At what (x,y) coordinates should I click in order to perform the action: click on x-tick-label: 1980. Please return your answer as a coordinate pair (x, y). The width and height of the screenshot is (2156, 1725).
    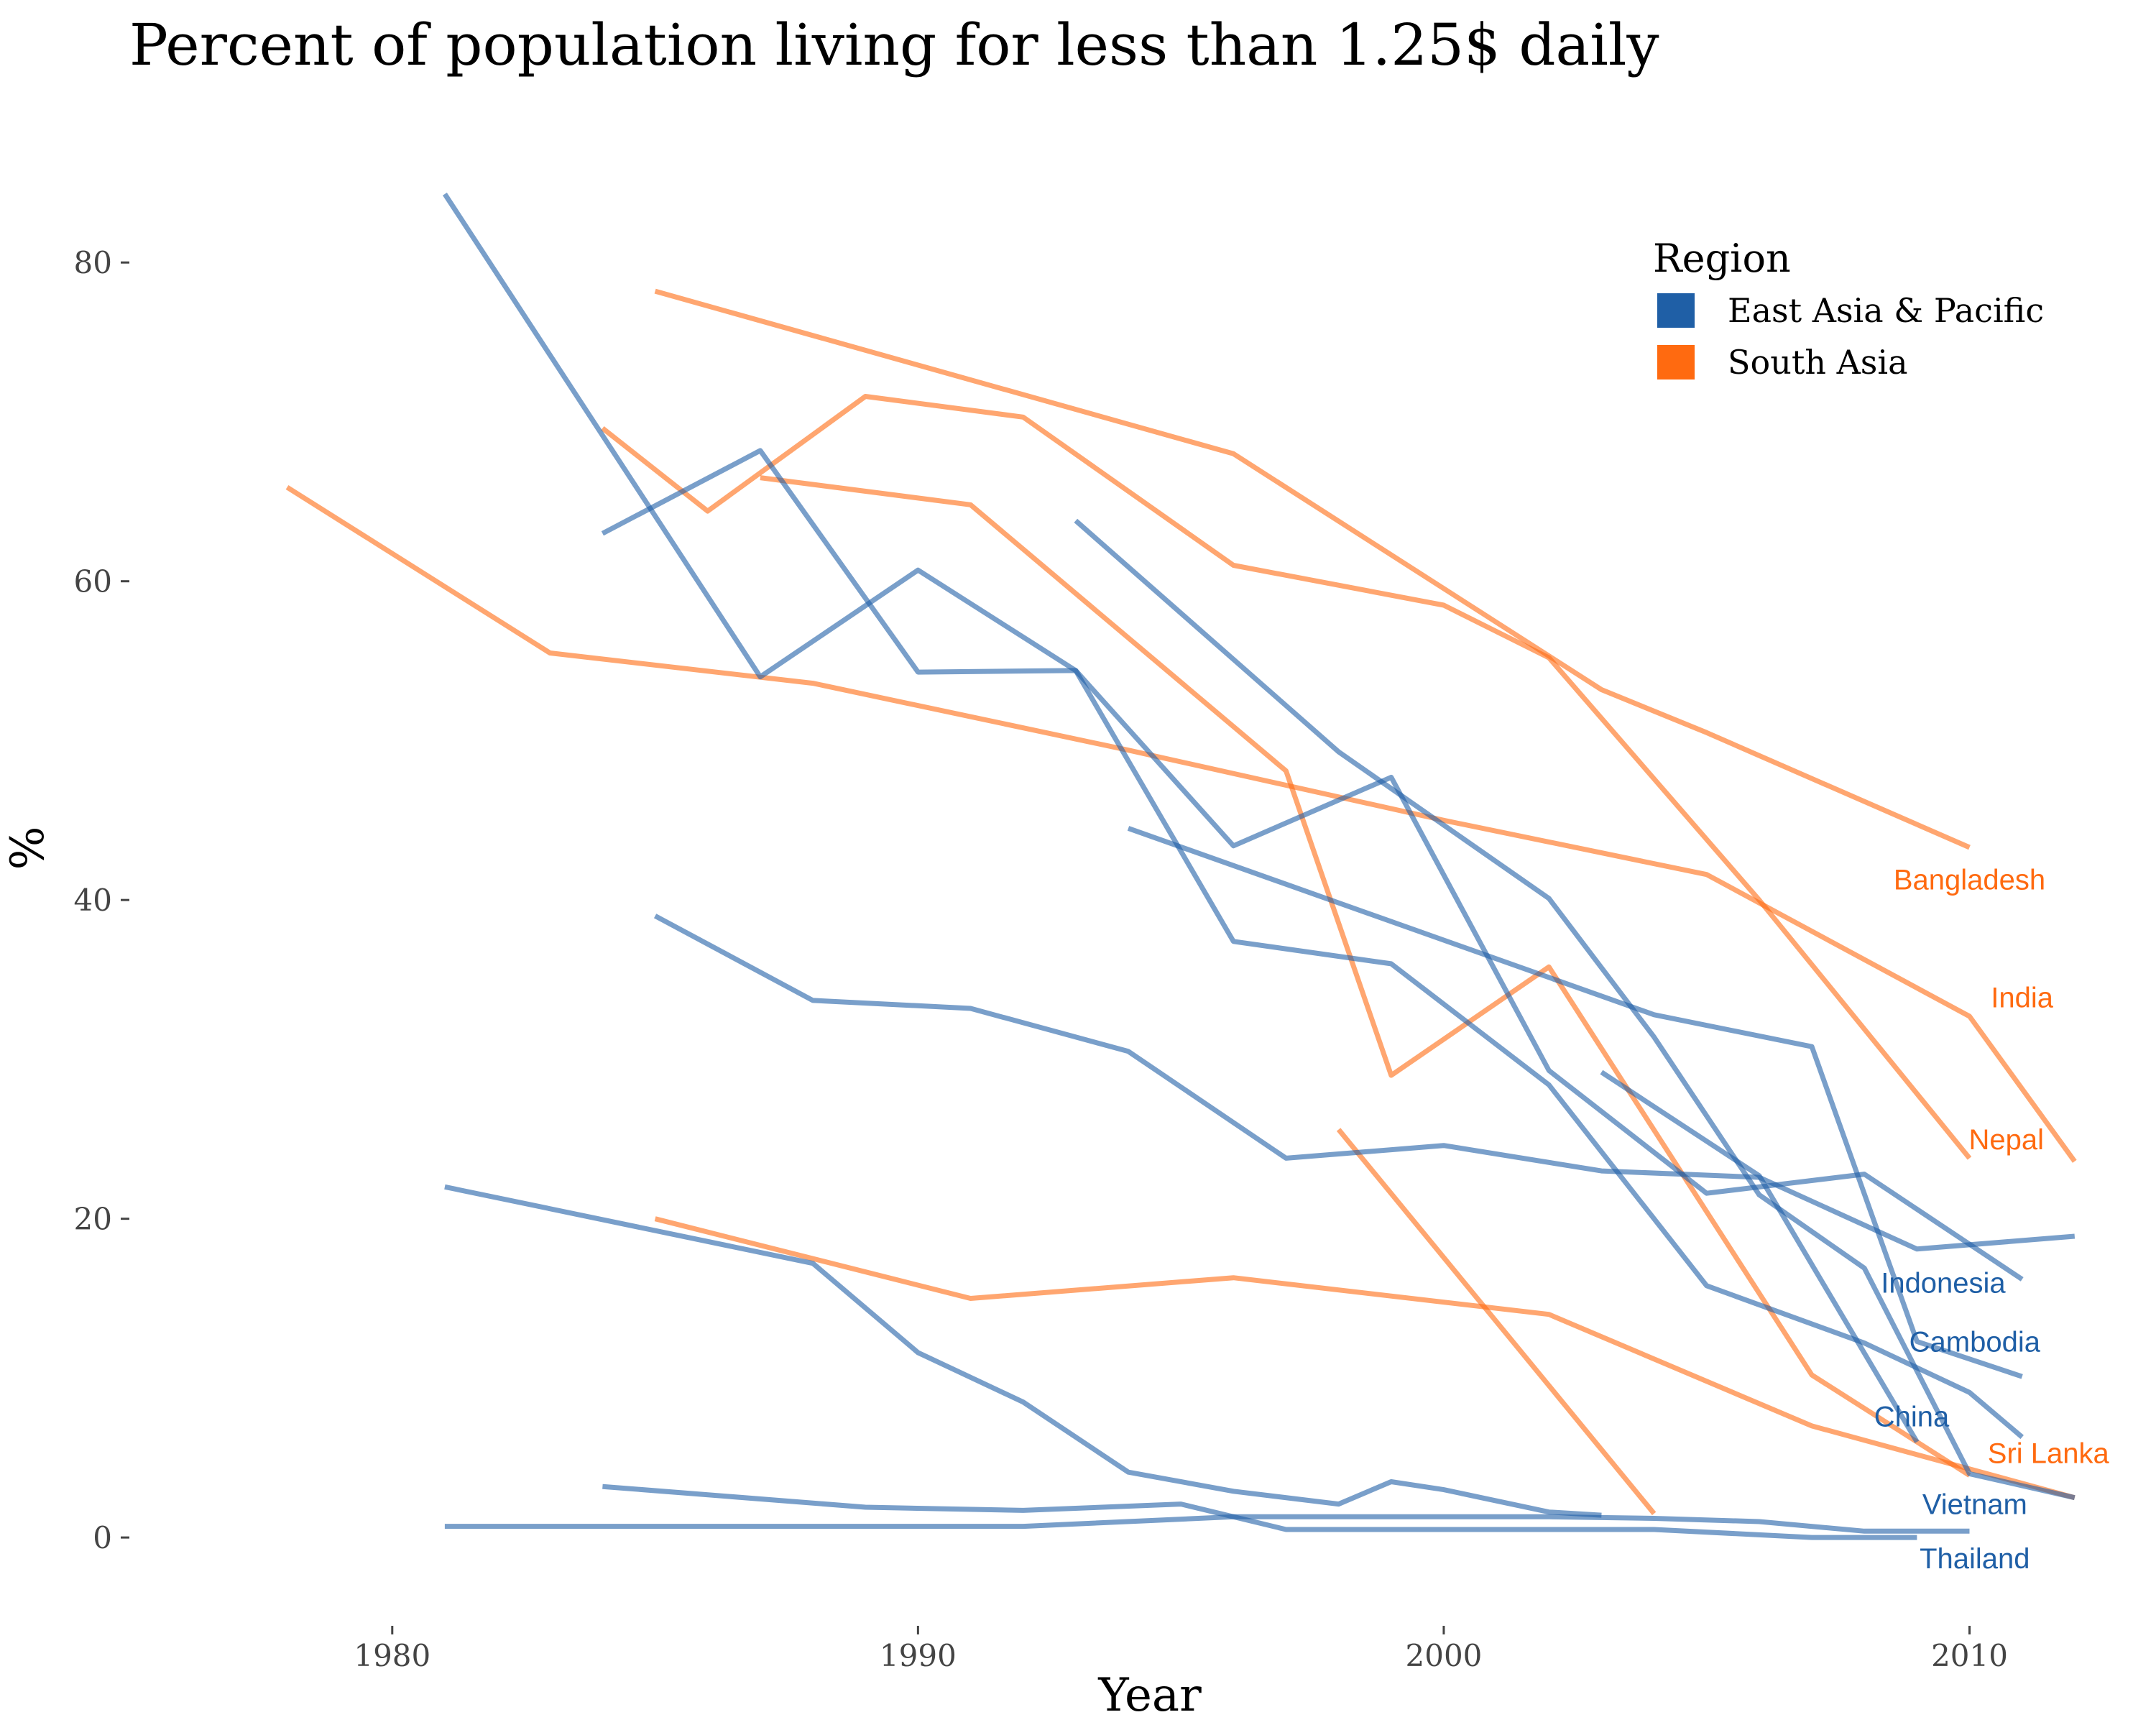
    Looking at the image, I should click on (392, 1655).